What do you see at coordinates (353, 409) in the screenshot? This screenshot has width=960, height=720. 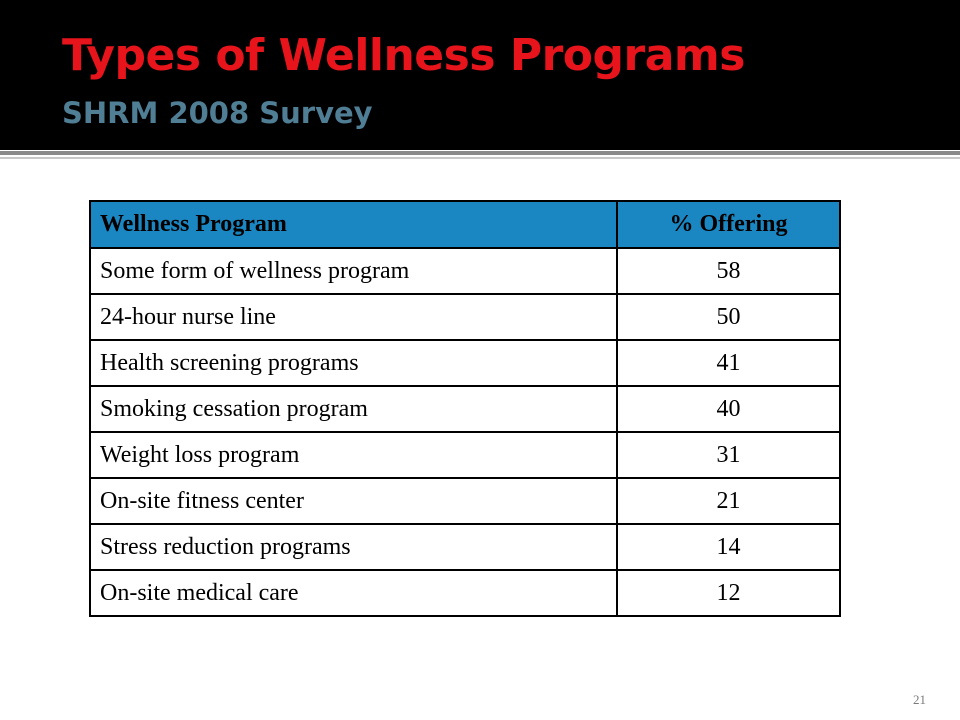 I see `program-cell: Smoking cessation program` at bounding box center [353, 409].